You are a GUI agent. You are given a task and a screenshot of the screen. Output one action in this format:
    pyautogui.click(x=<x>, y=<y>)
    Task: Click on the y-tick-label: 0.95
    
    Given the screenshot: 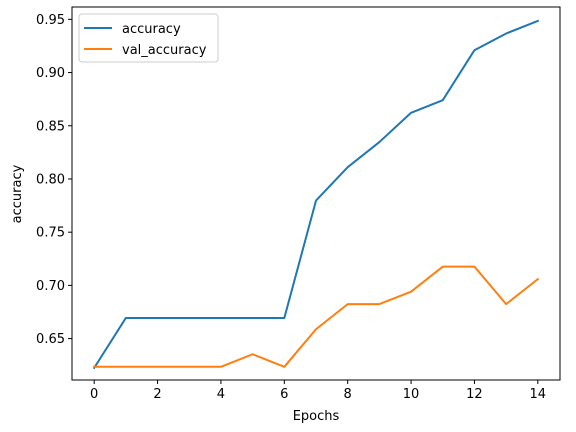 What is the action you would take?
    pyautogui.click(x=50, y=20)
    